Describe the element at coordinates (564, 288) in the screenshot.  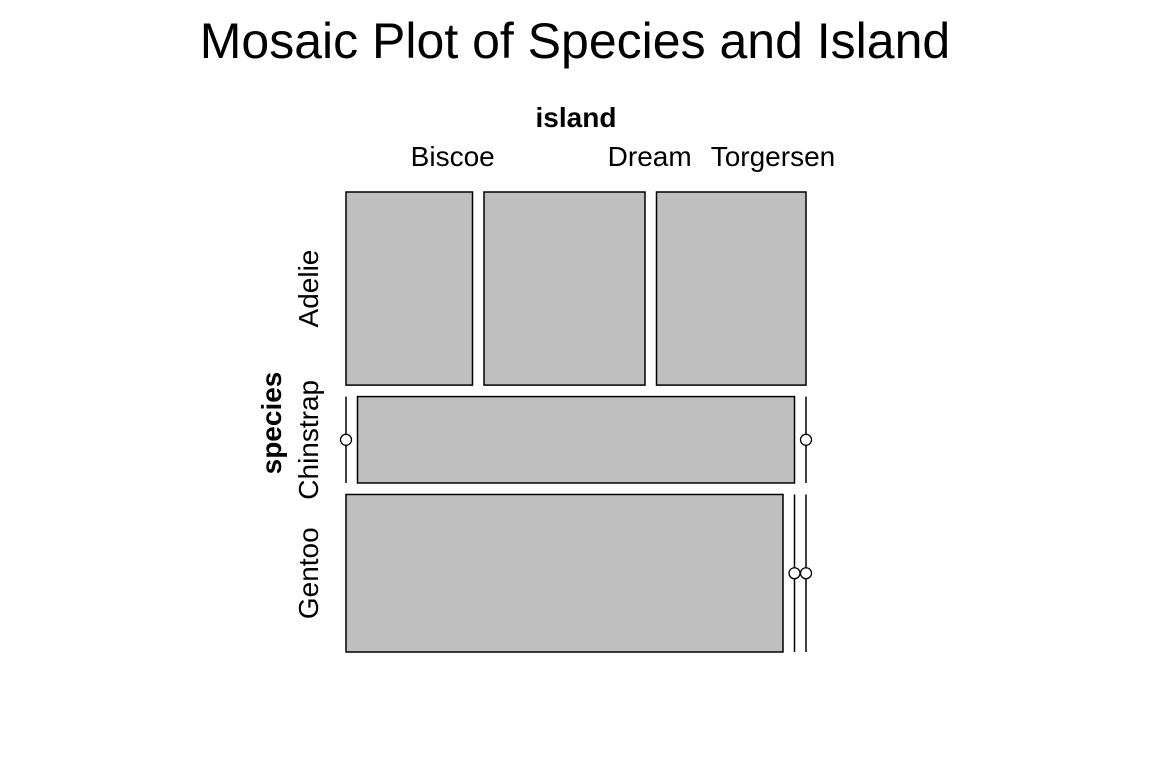
I see `tile-adelie-dream` at that location.